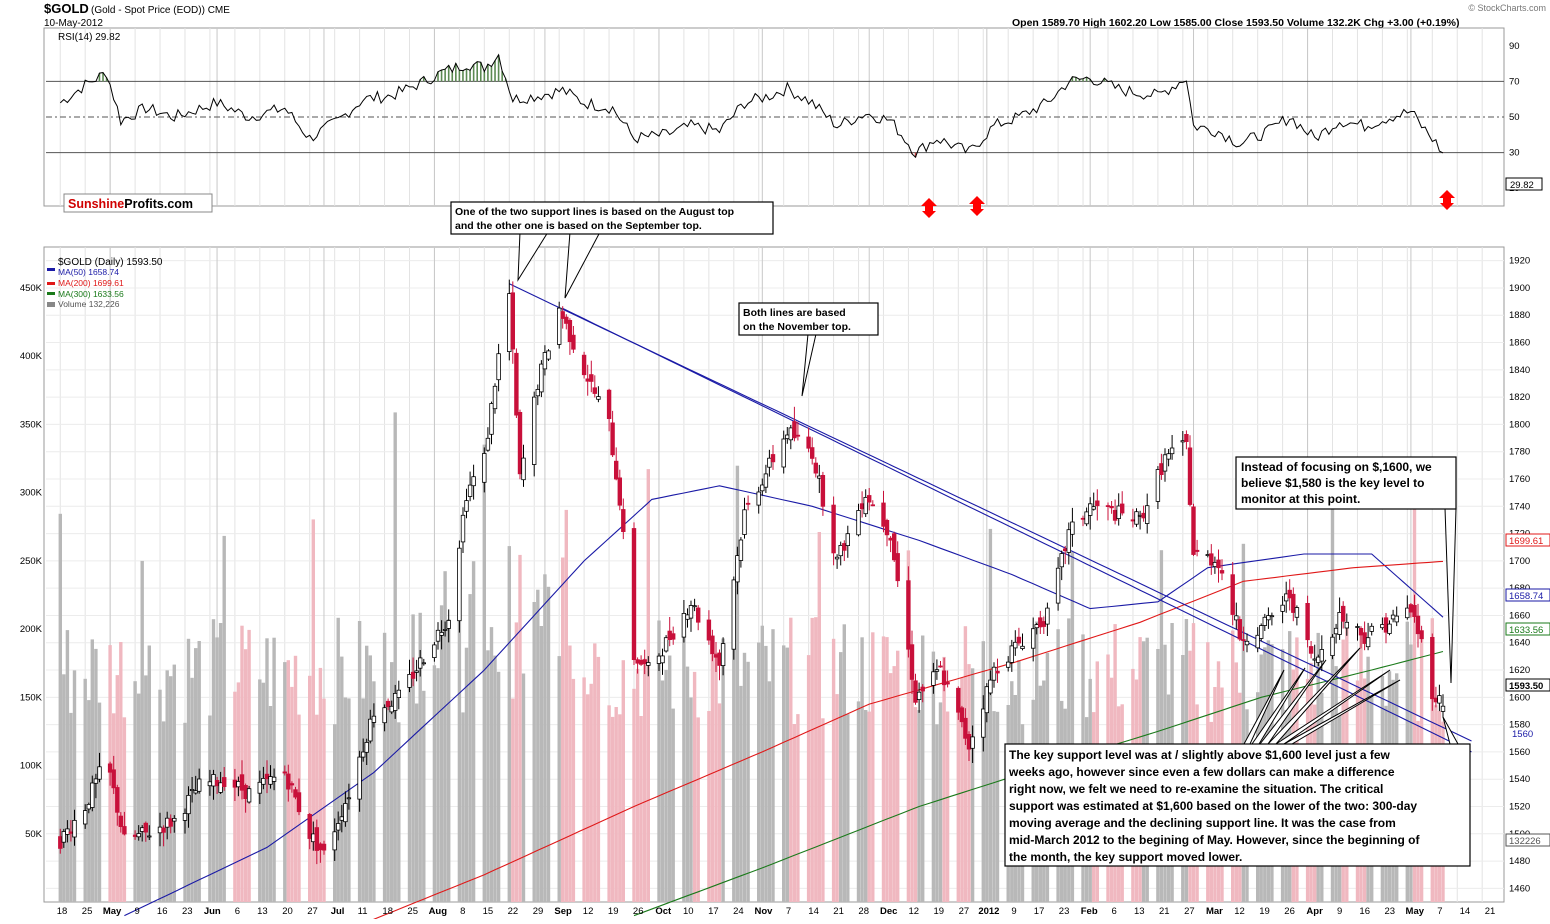  I want to click on x-tick-label: Oct, so click(663, 911).